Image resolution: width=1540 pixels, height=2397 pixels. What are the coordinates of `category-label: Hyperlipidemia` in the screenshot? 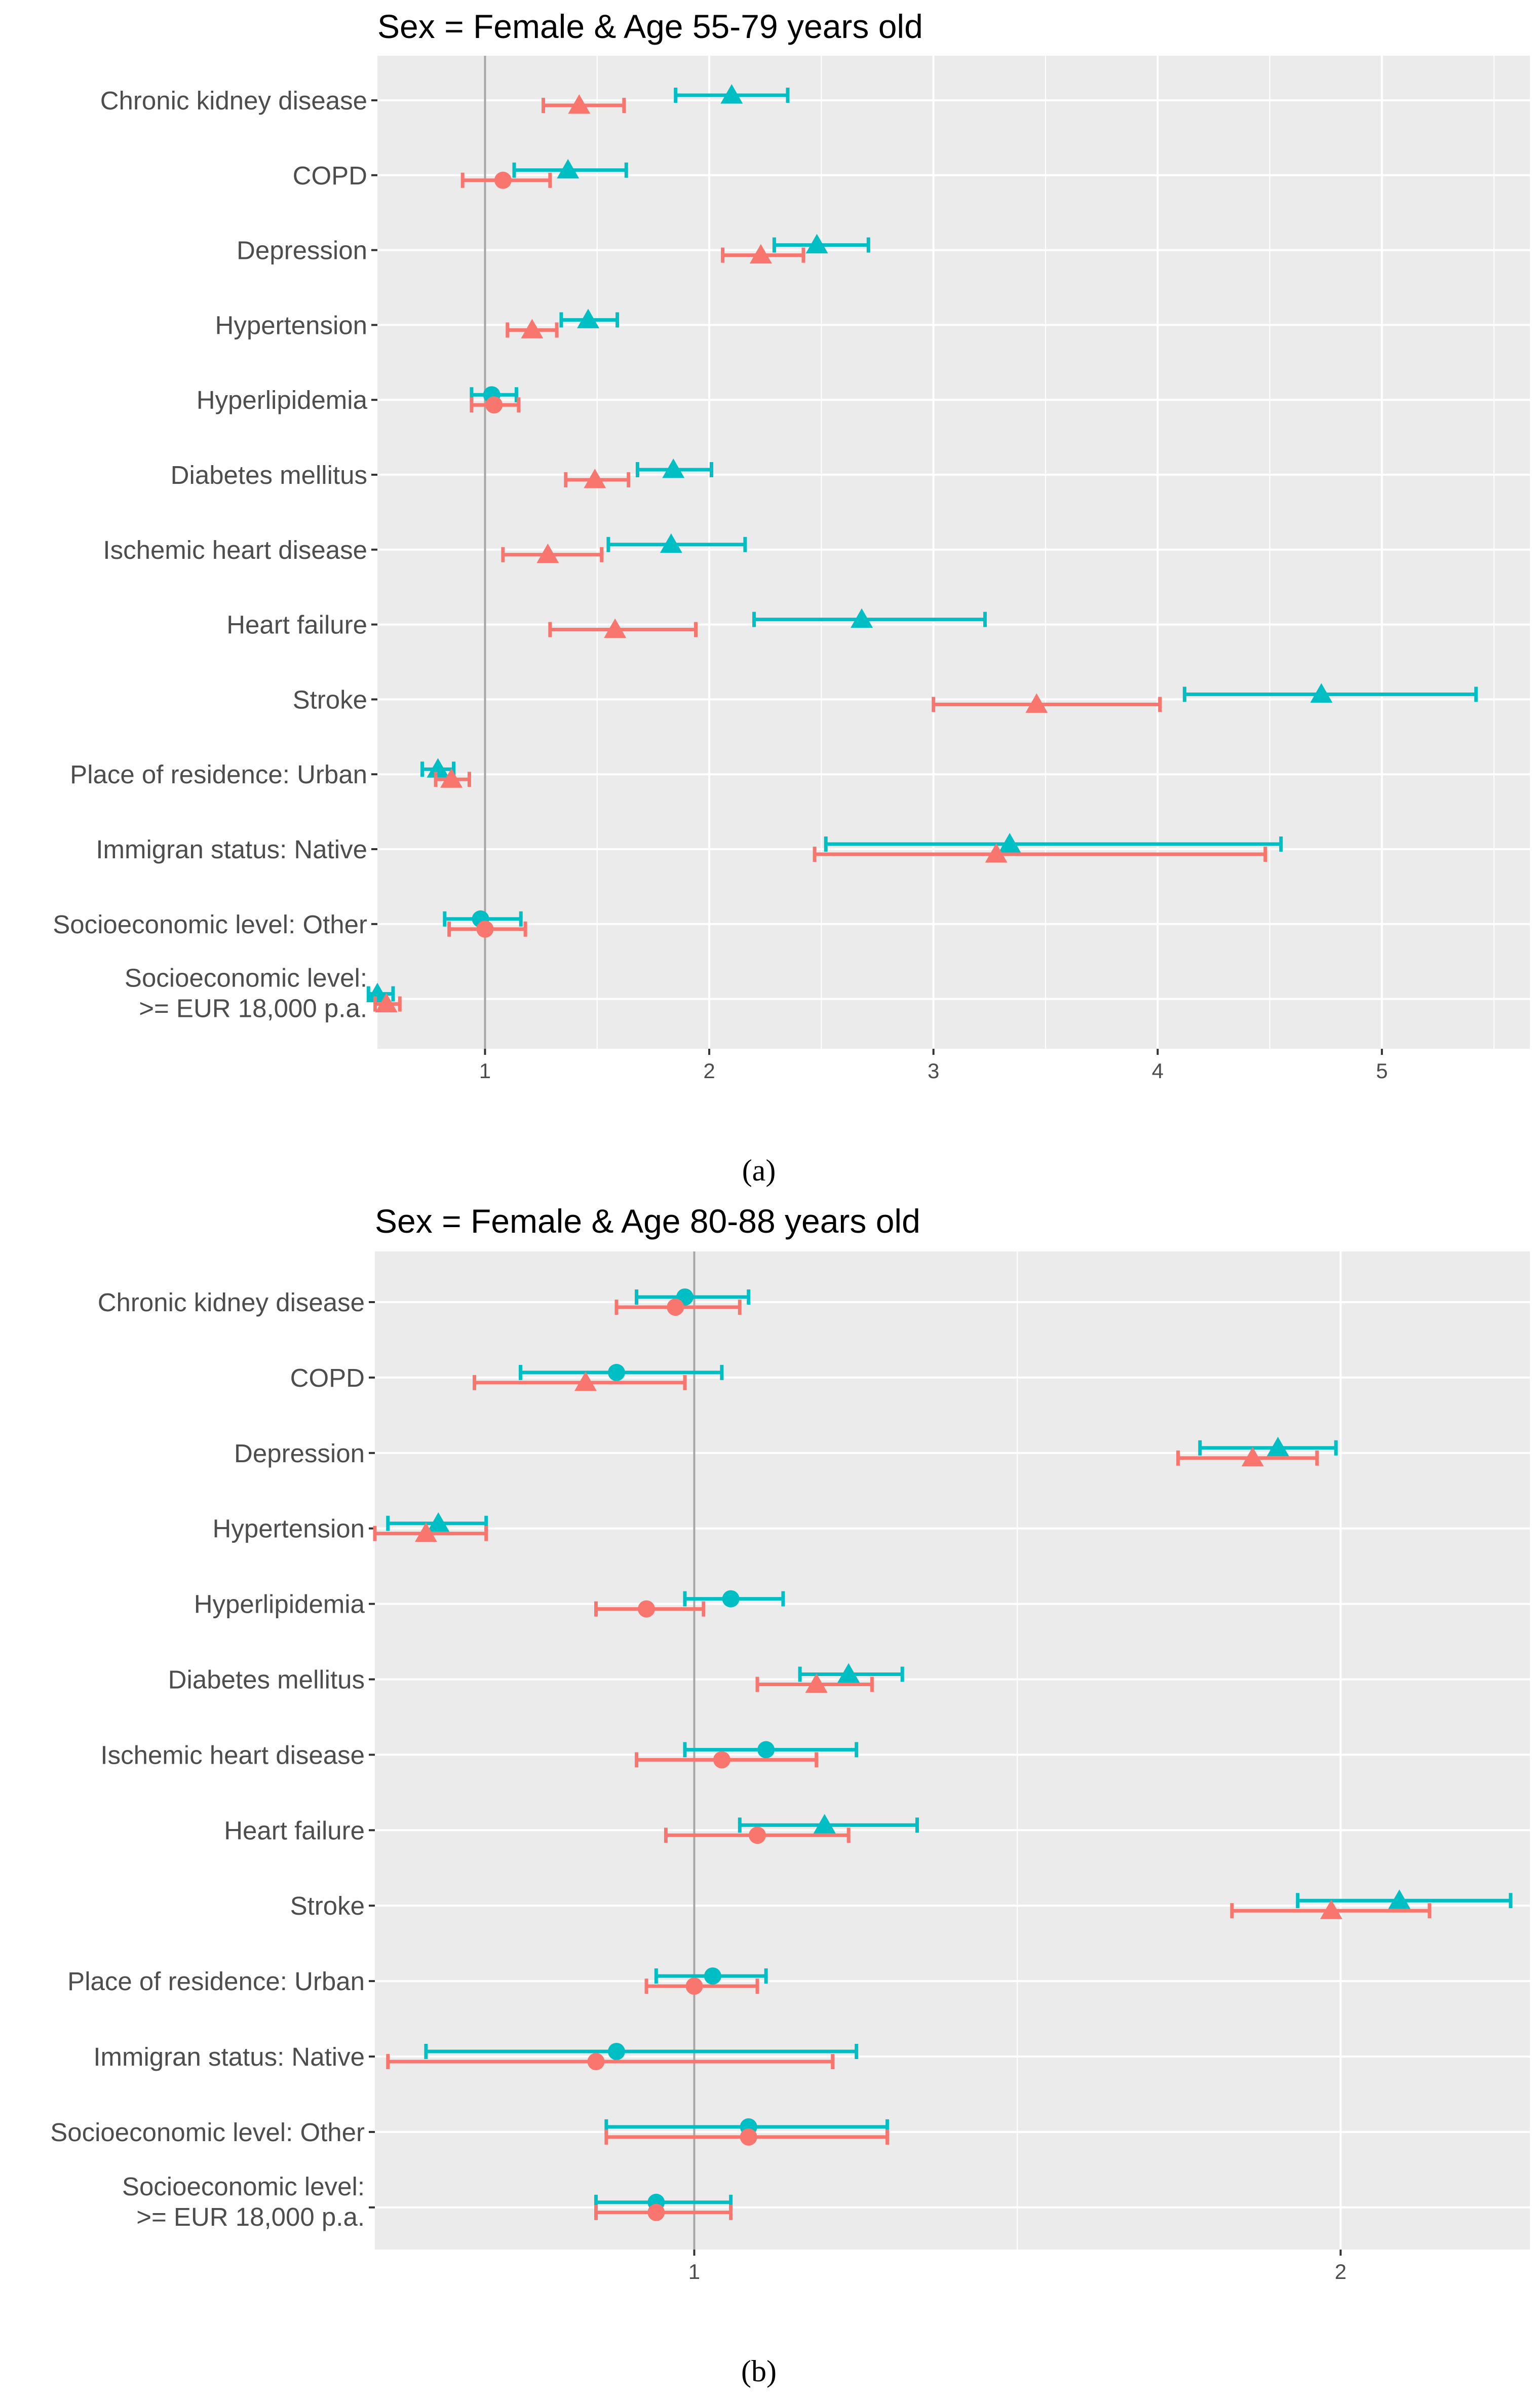 It's located at (282, 400).